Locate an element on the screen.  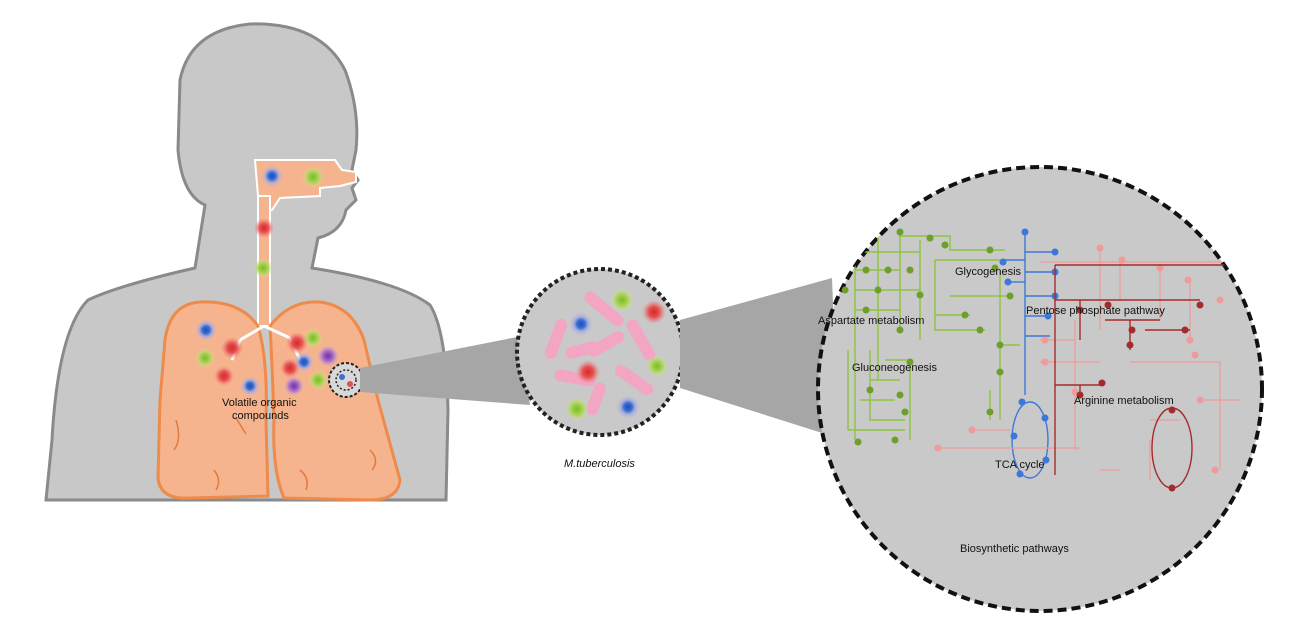
darkred-pathway-nodes is located at coordinates (1140, 396).